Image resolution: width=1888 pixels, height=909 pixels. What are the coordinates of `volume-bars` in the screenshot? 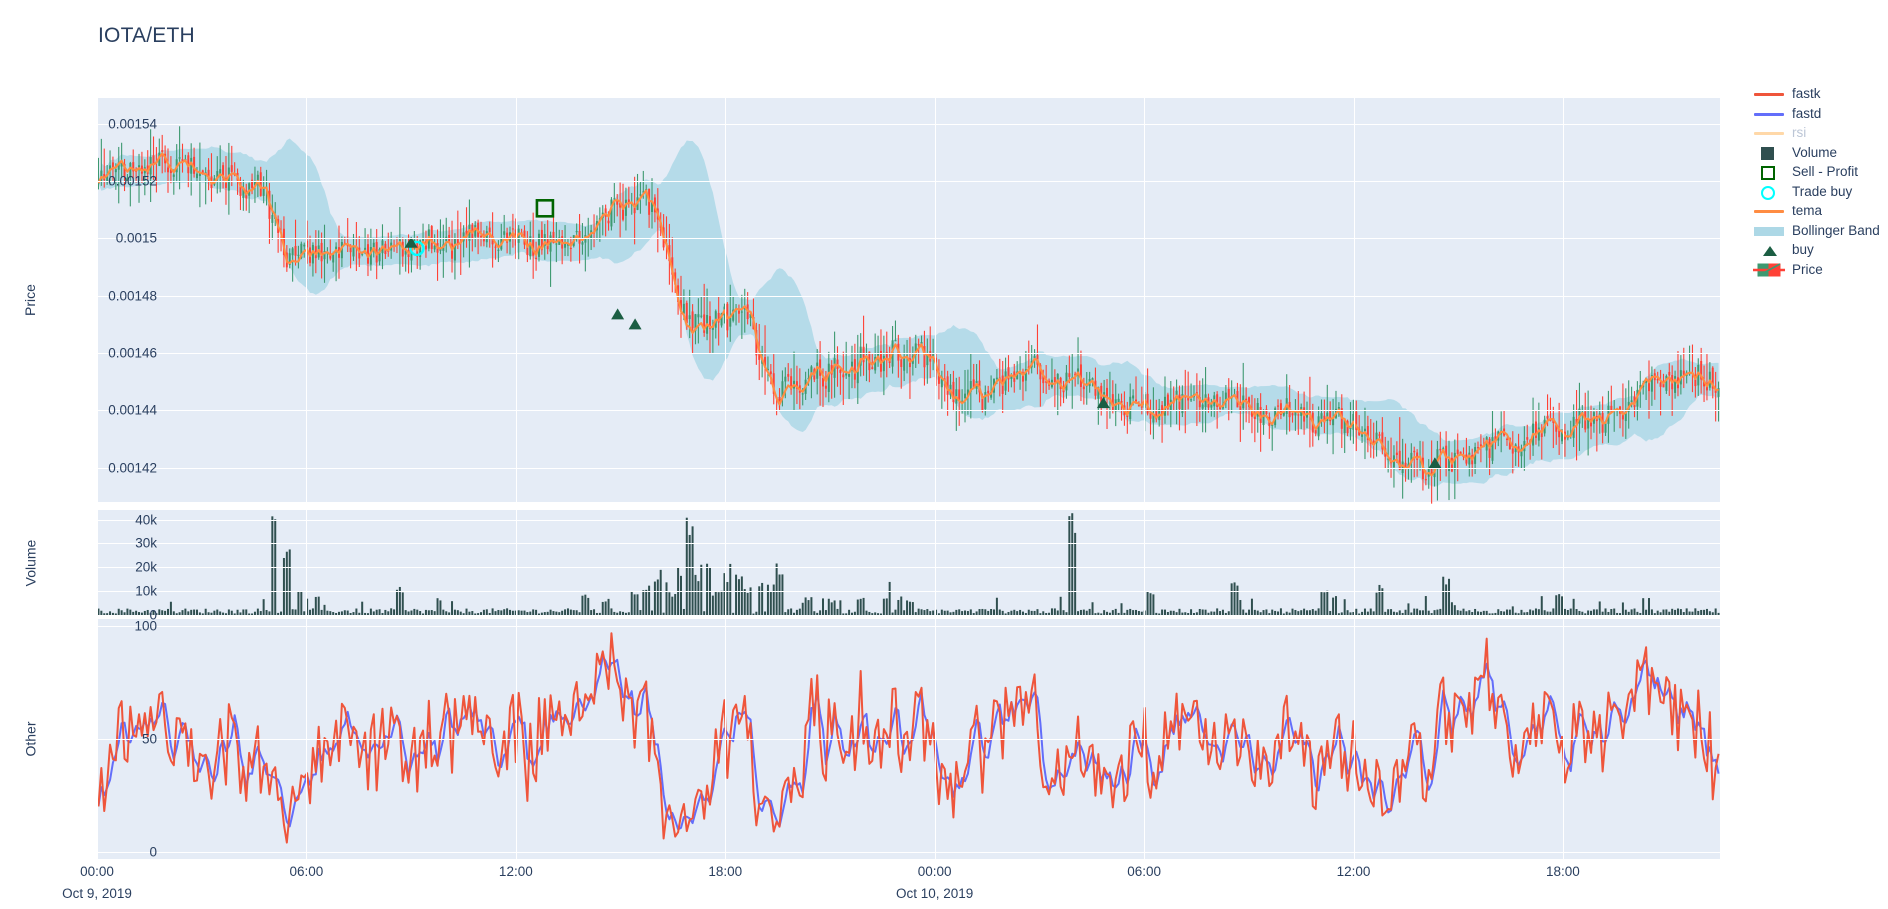 It's located at (908, 564).